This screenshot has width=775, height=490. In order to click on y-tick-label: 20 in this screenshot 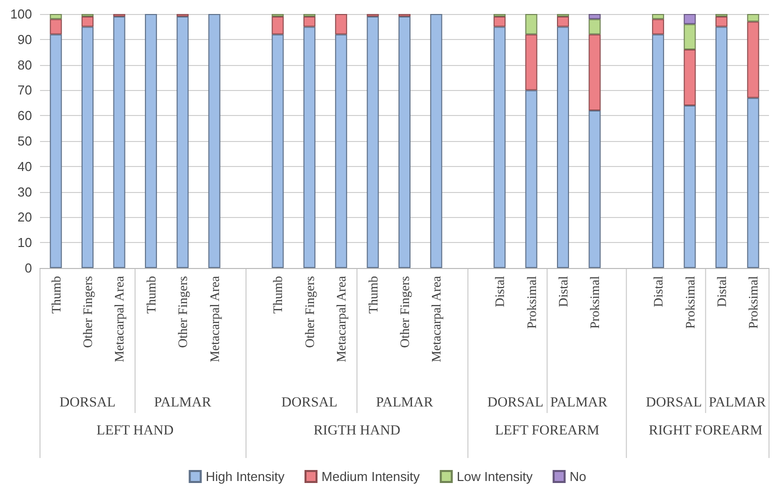, I will do `click(25, 217)`.